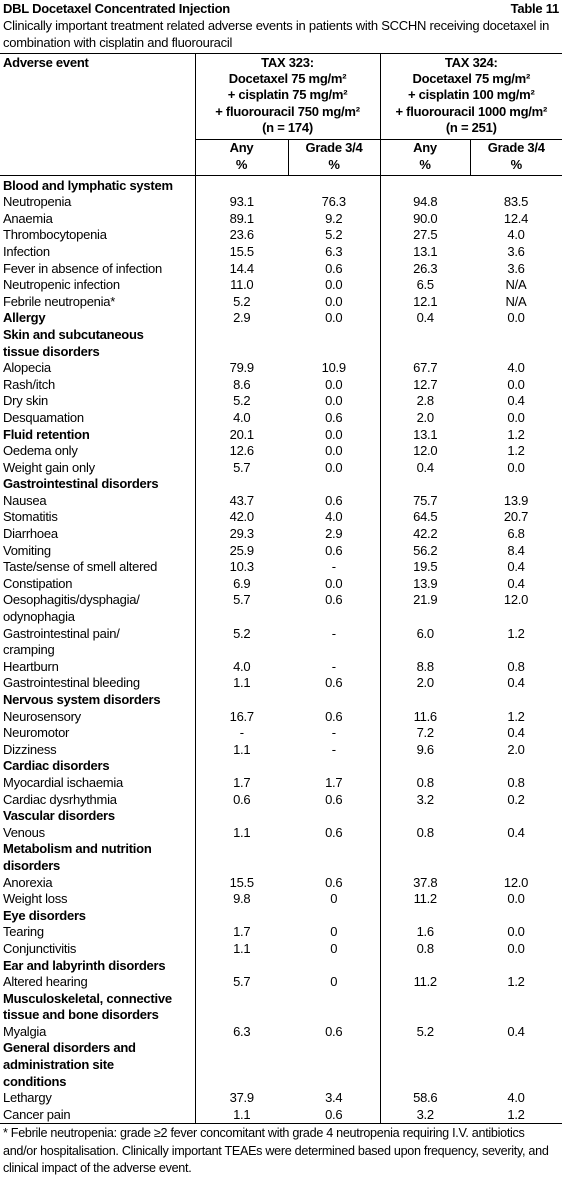 This screenshot has width=562, height=1192. Describe the element at coordinates (241, 1115) in the screenshot. I see `cell: 1.1` at that location.